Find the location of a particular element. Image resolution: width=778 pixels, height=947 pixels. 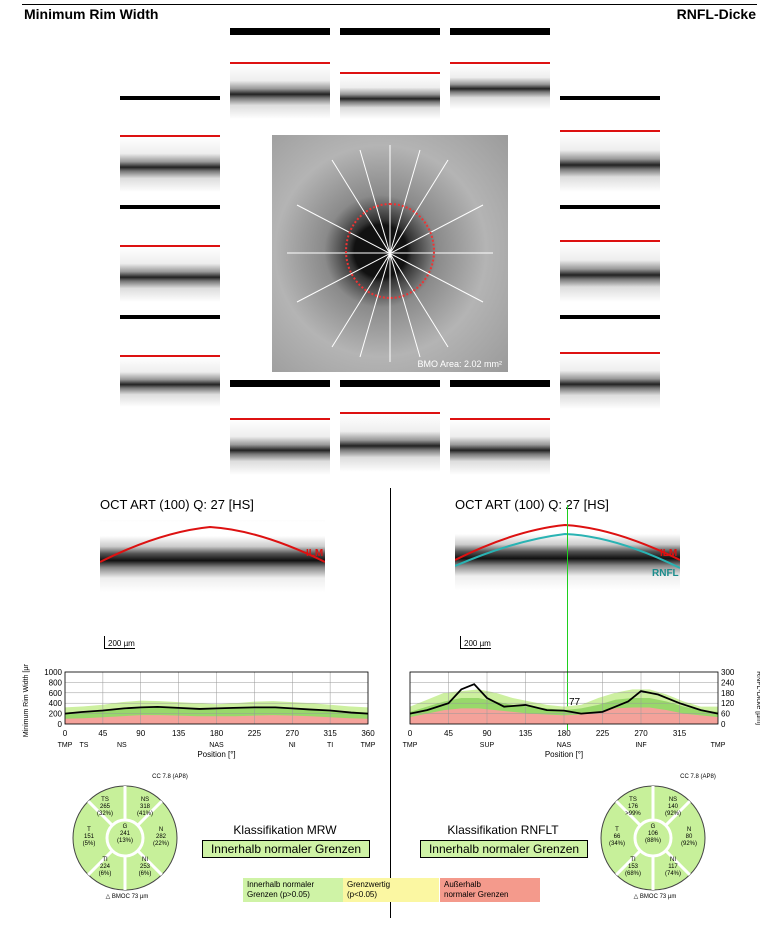

klass-mrw-title: Klassifikation MRW is located at coordinates (285, 830).